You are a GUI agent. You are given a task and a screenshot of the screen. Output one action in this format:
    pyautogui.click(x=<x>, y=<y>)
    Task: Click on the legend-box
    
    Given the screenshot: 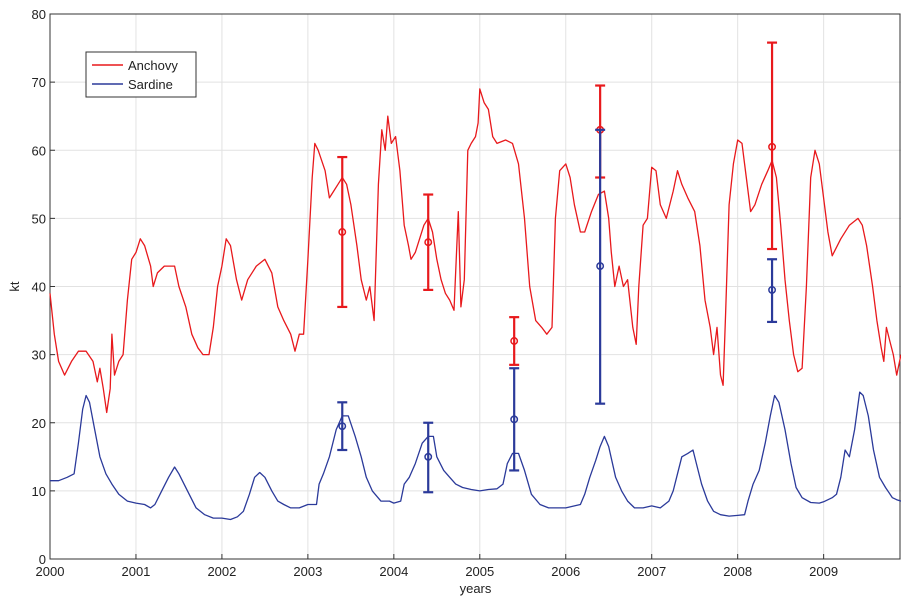 What is the action you would take?
    pyautogui.click(x=141, y=74)
    